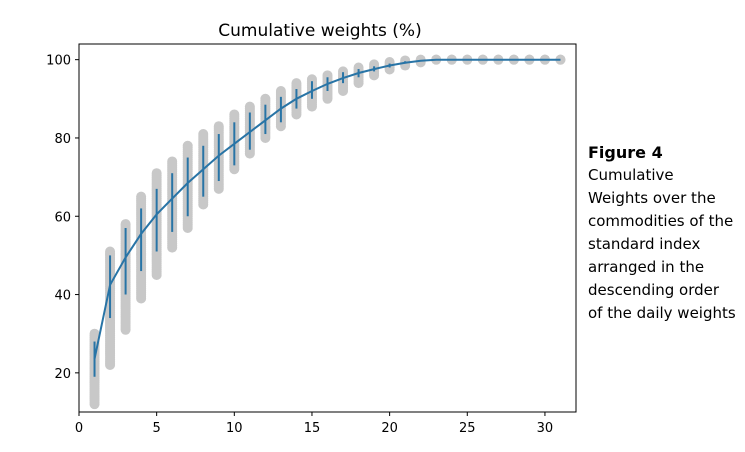 The width and height of the screenshot is (745, 452). I want to click on figure-caption-label: Figure 4, so click(625, 152).